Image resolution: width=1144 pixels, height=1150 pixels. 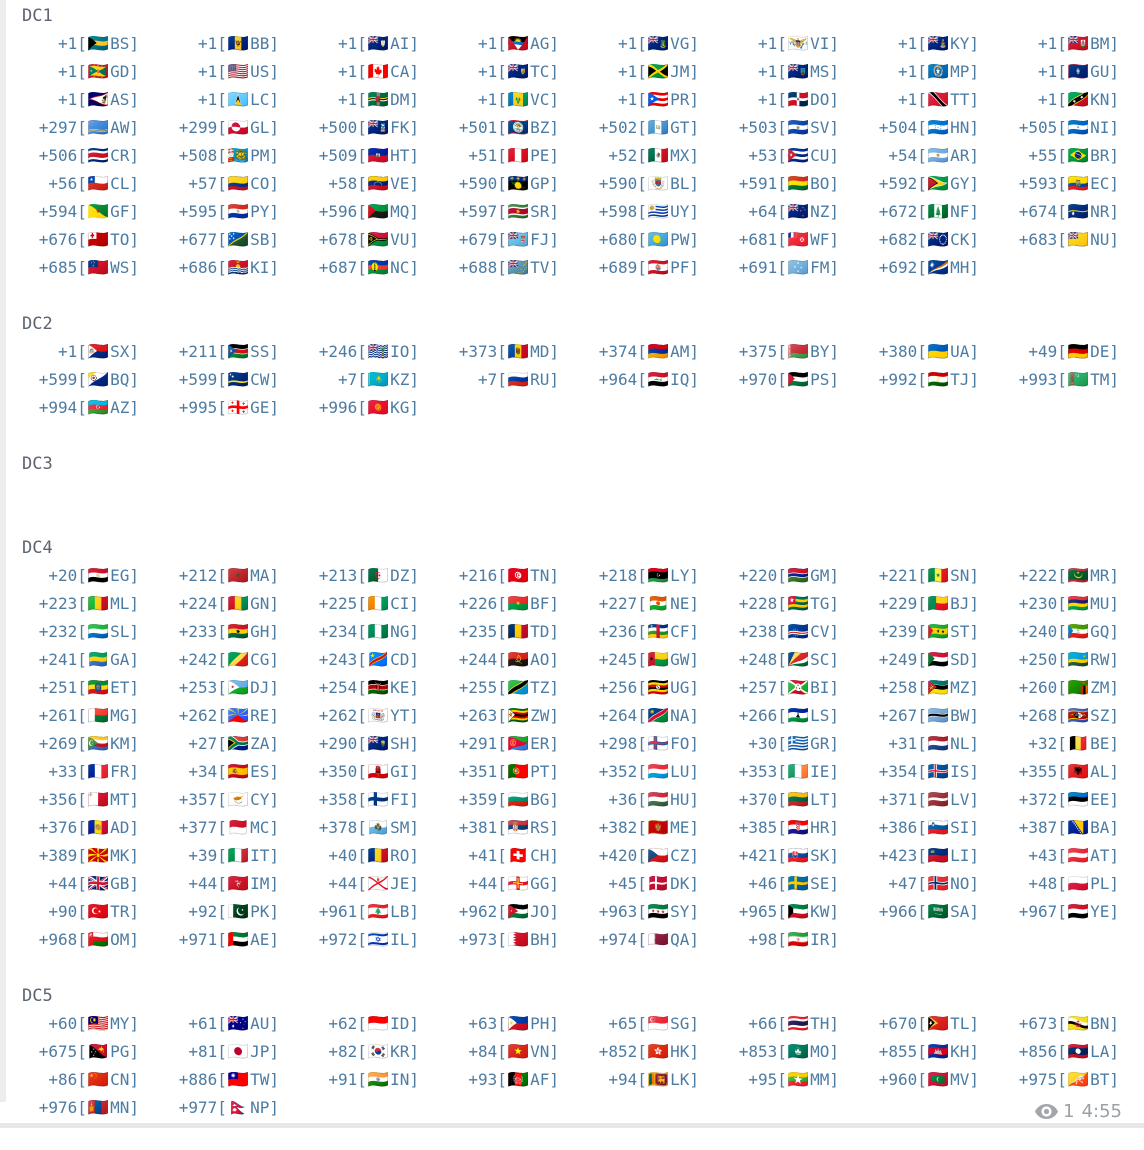 I want to click on phone-code-entry: +675[🇵🇬PG], so click(x=72, y=1052).